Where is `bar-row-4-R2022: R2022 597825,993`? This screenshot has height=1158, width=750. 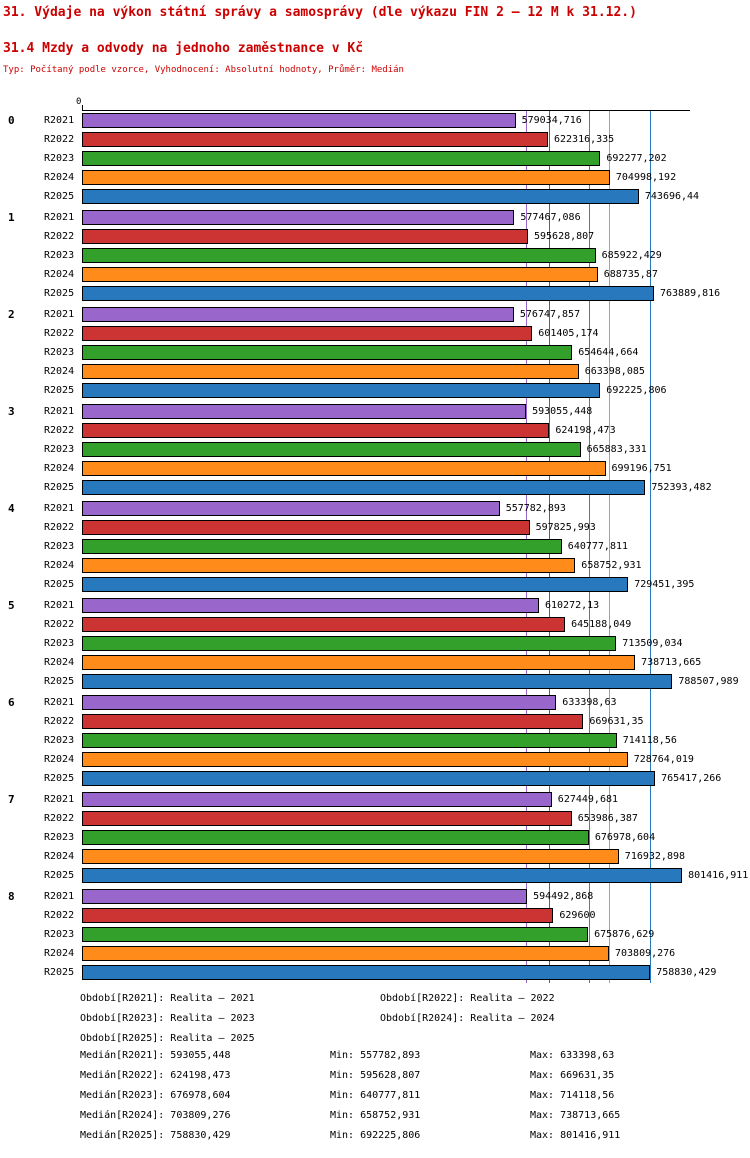 bar-row-4-R2022: R2022 597825,993 is located at coordinates (375, 527).